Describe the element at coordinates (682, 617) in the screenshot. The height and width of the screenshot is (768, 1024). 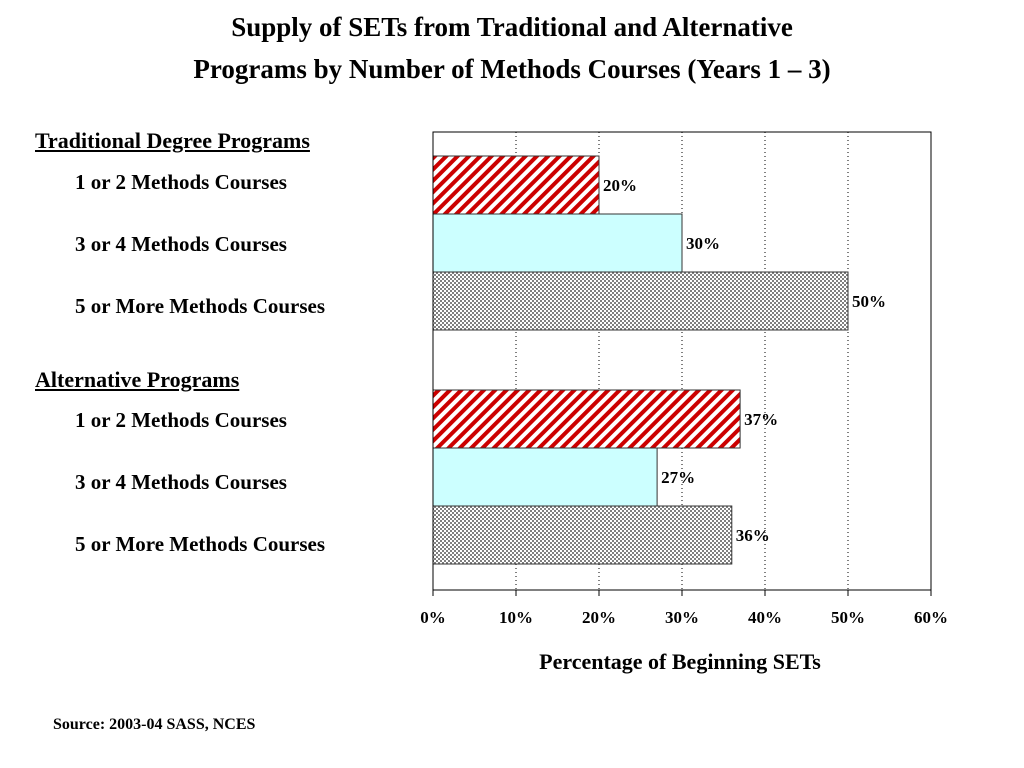
I see `x-tick-label: 30%` at that location.